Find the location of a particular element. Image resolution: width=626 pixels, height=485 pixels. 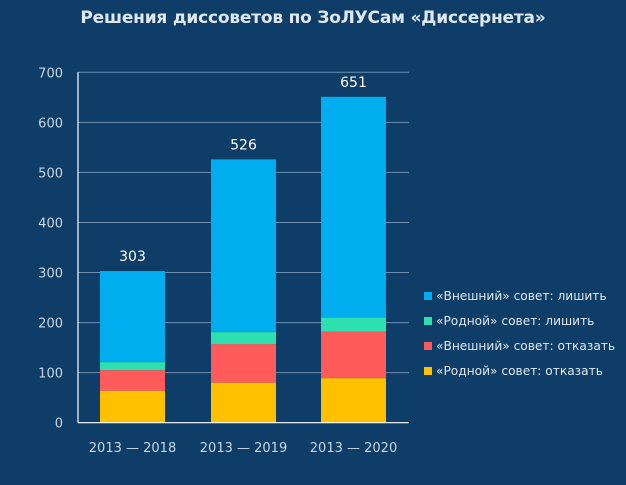

y-axis-ticks: 0 100 200 300 400 500 600 700 is located at coordinates (50, 248).